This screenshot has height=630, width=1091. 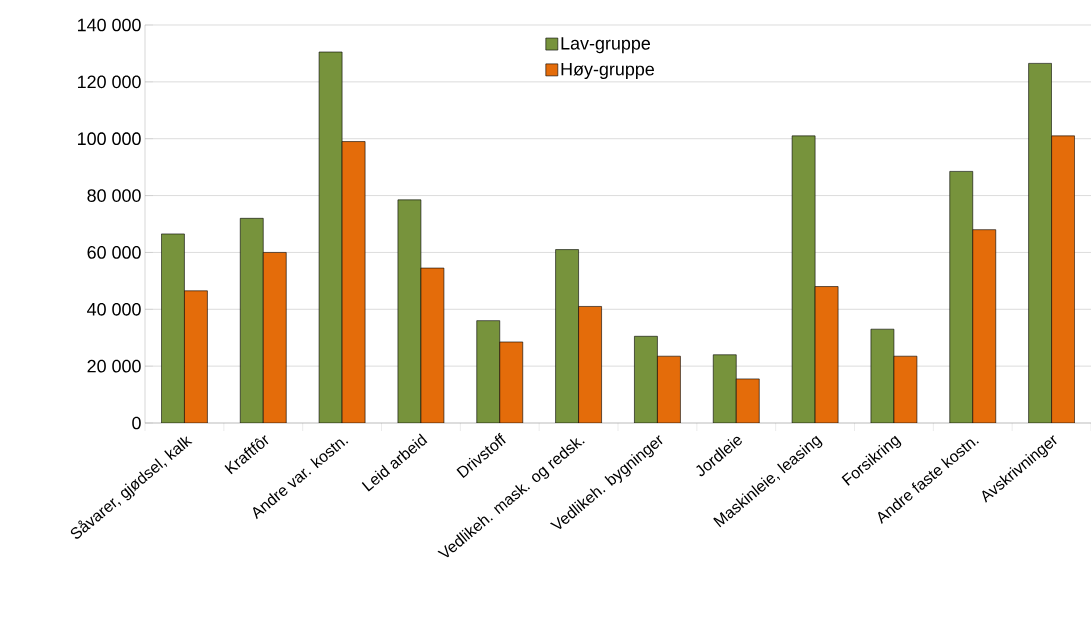 I want to click on y-tick-label: 80 000, so click(x=114, y=195).